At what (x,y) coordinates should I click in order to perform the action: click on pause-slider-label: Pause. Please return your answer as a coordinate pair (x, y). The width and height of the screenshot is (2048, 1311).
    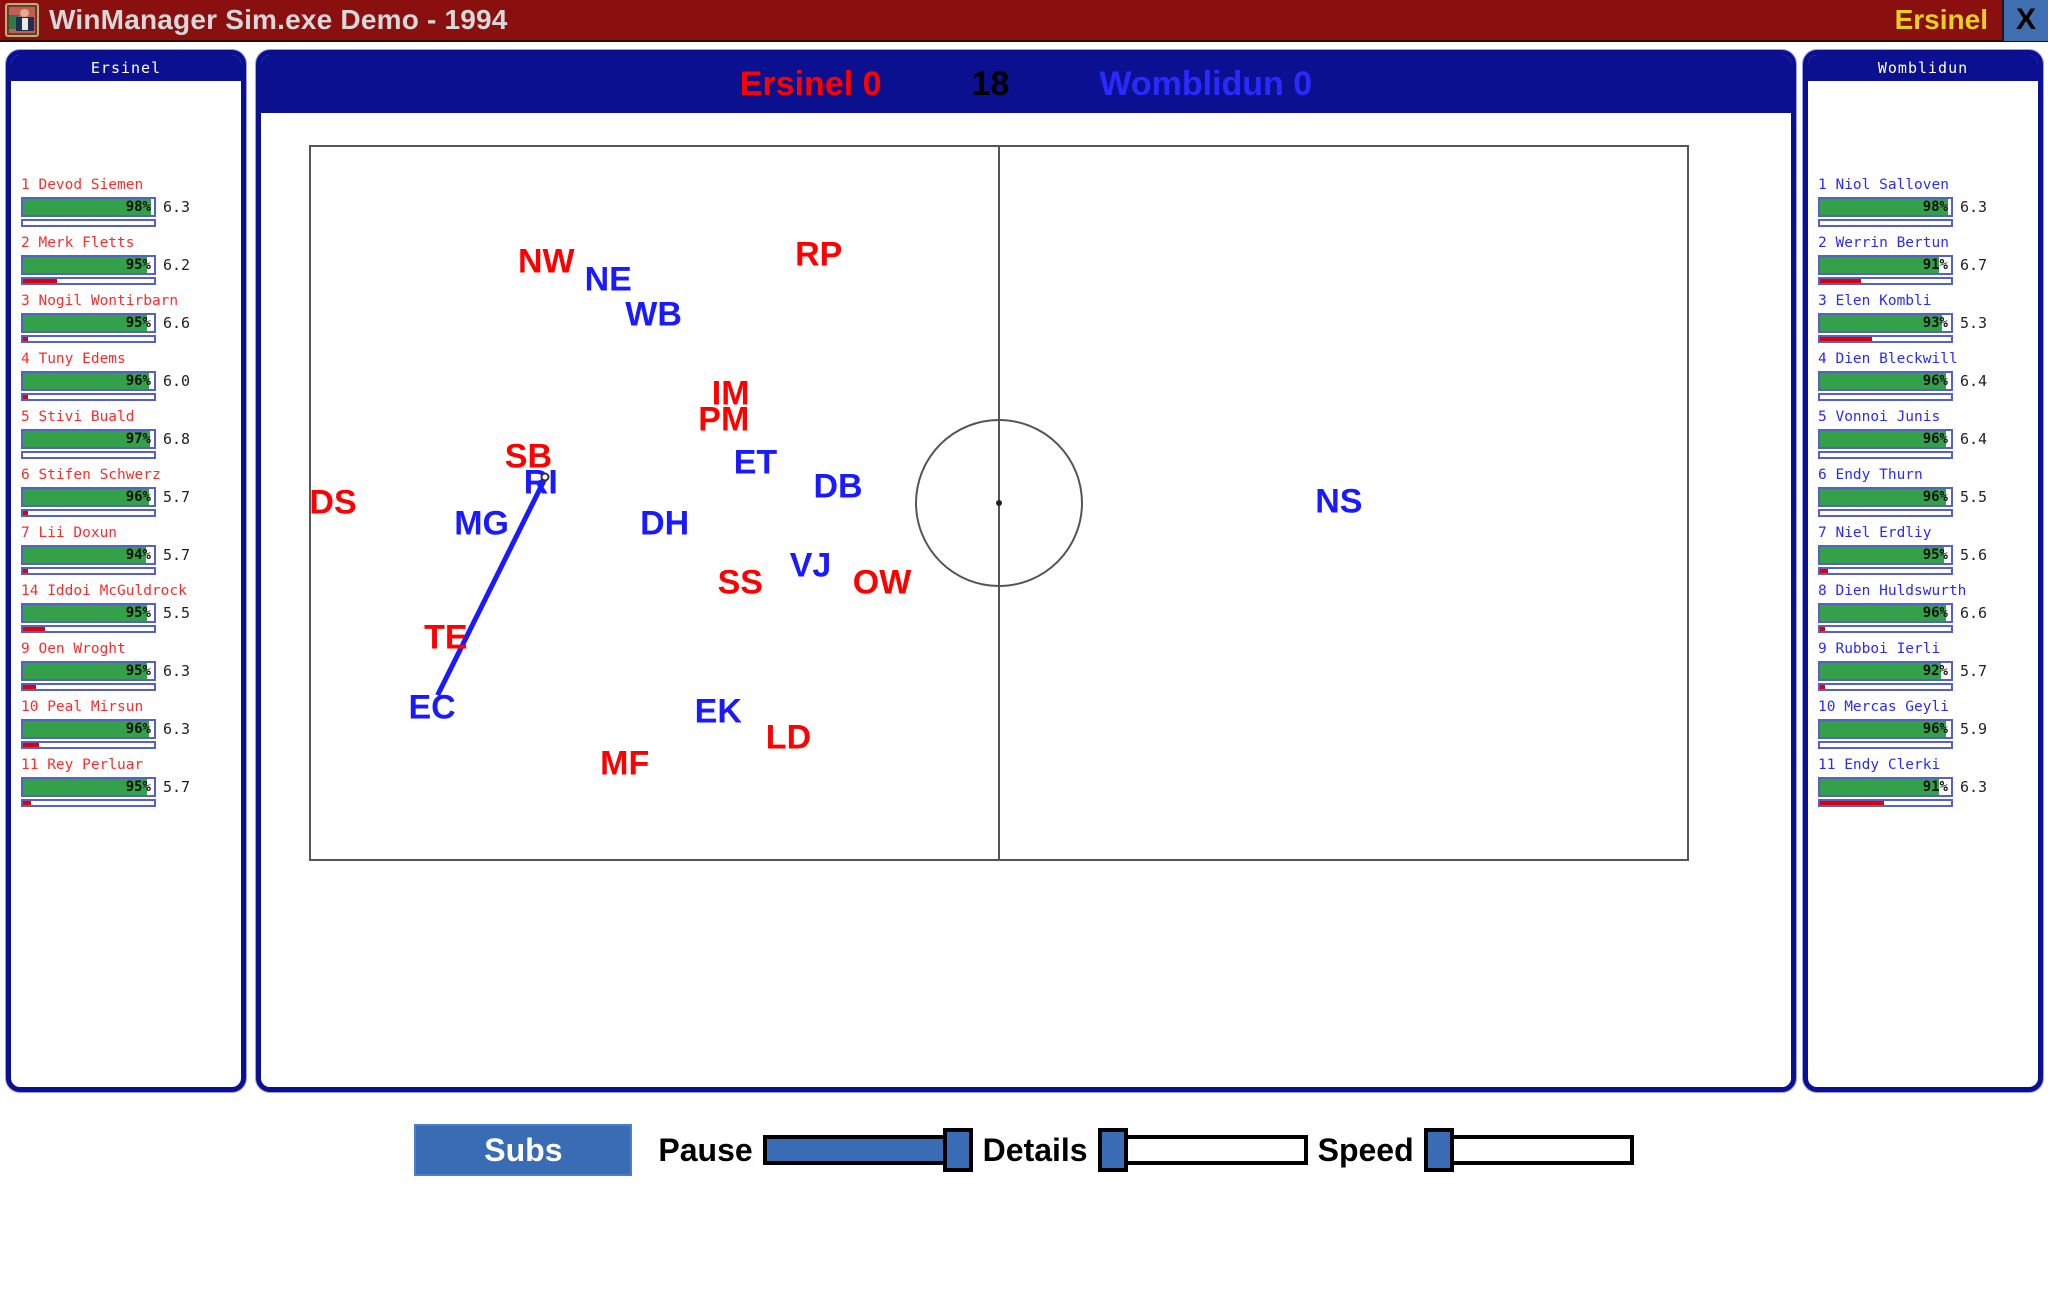
    Looking at the image, I should click on (705, 1149).